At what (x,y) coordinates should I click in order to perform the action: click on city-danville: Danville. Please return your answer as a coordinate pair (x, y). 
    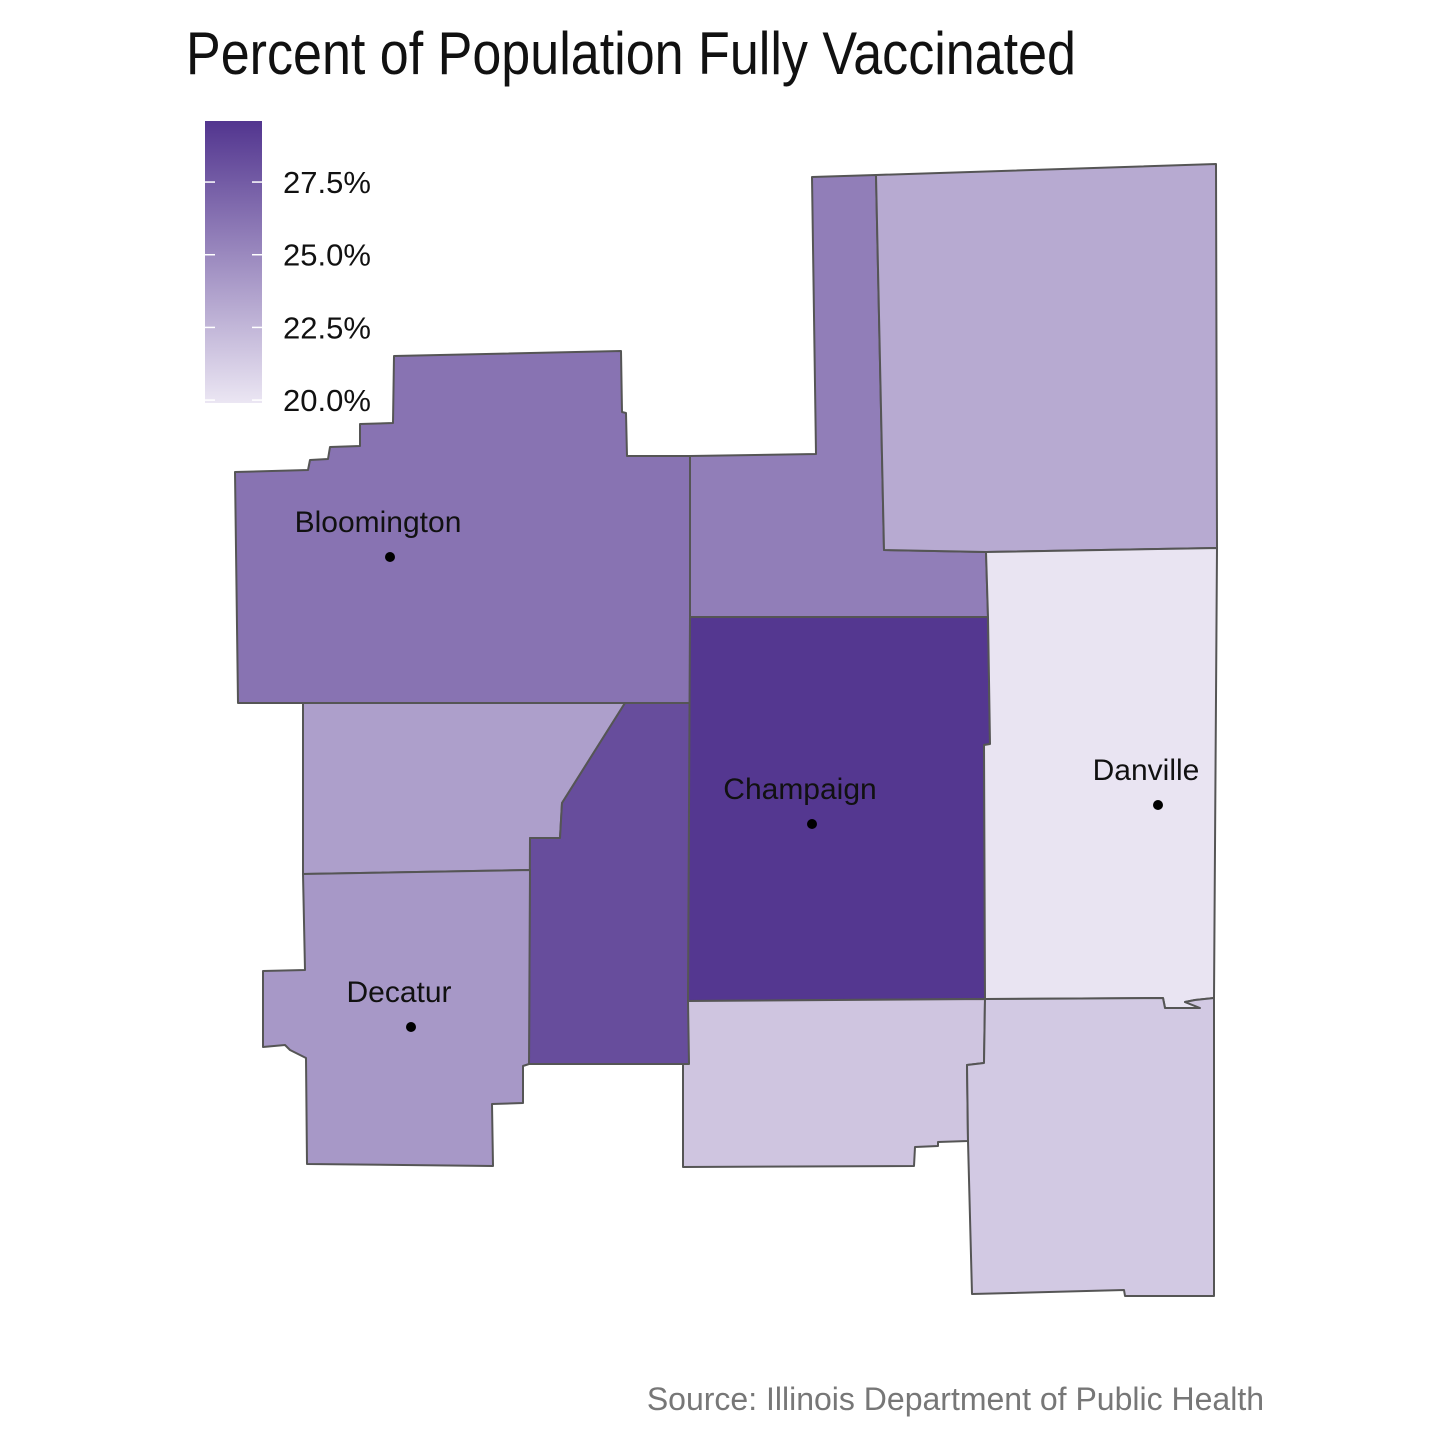
    Looking at the image, I should click on (1146, 782).